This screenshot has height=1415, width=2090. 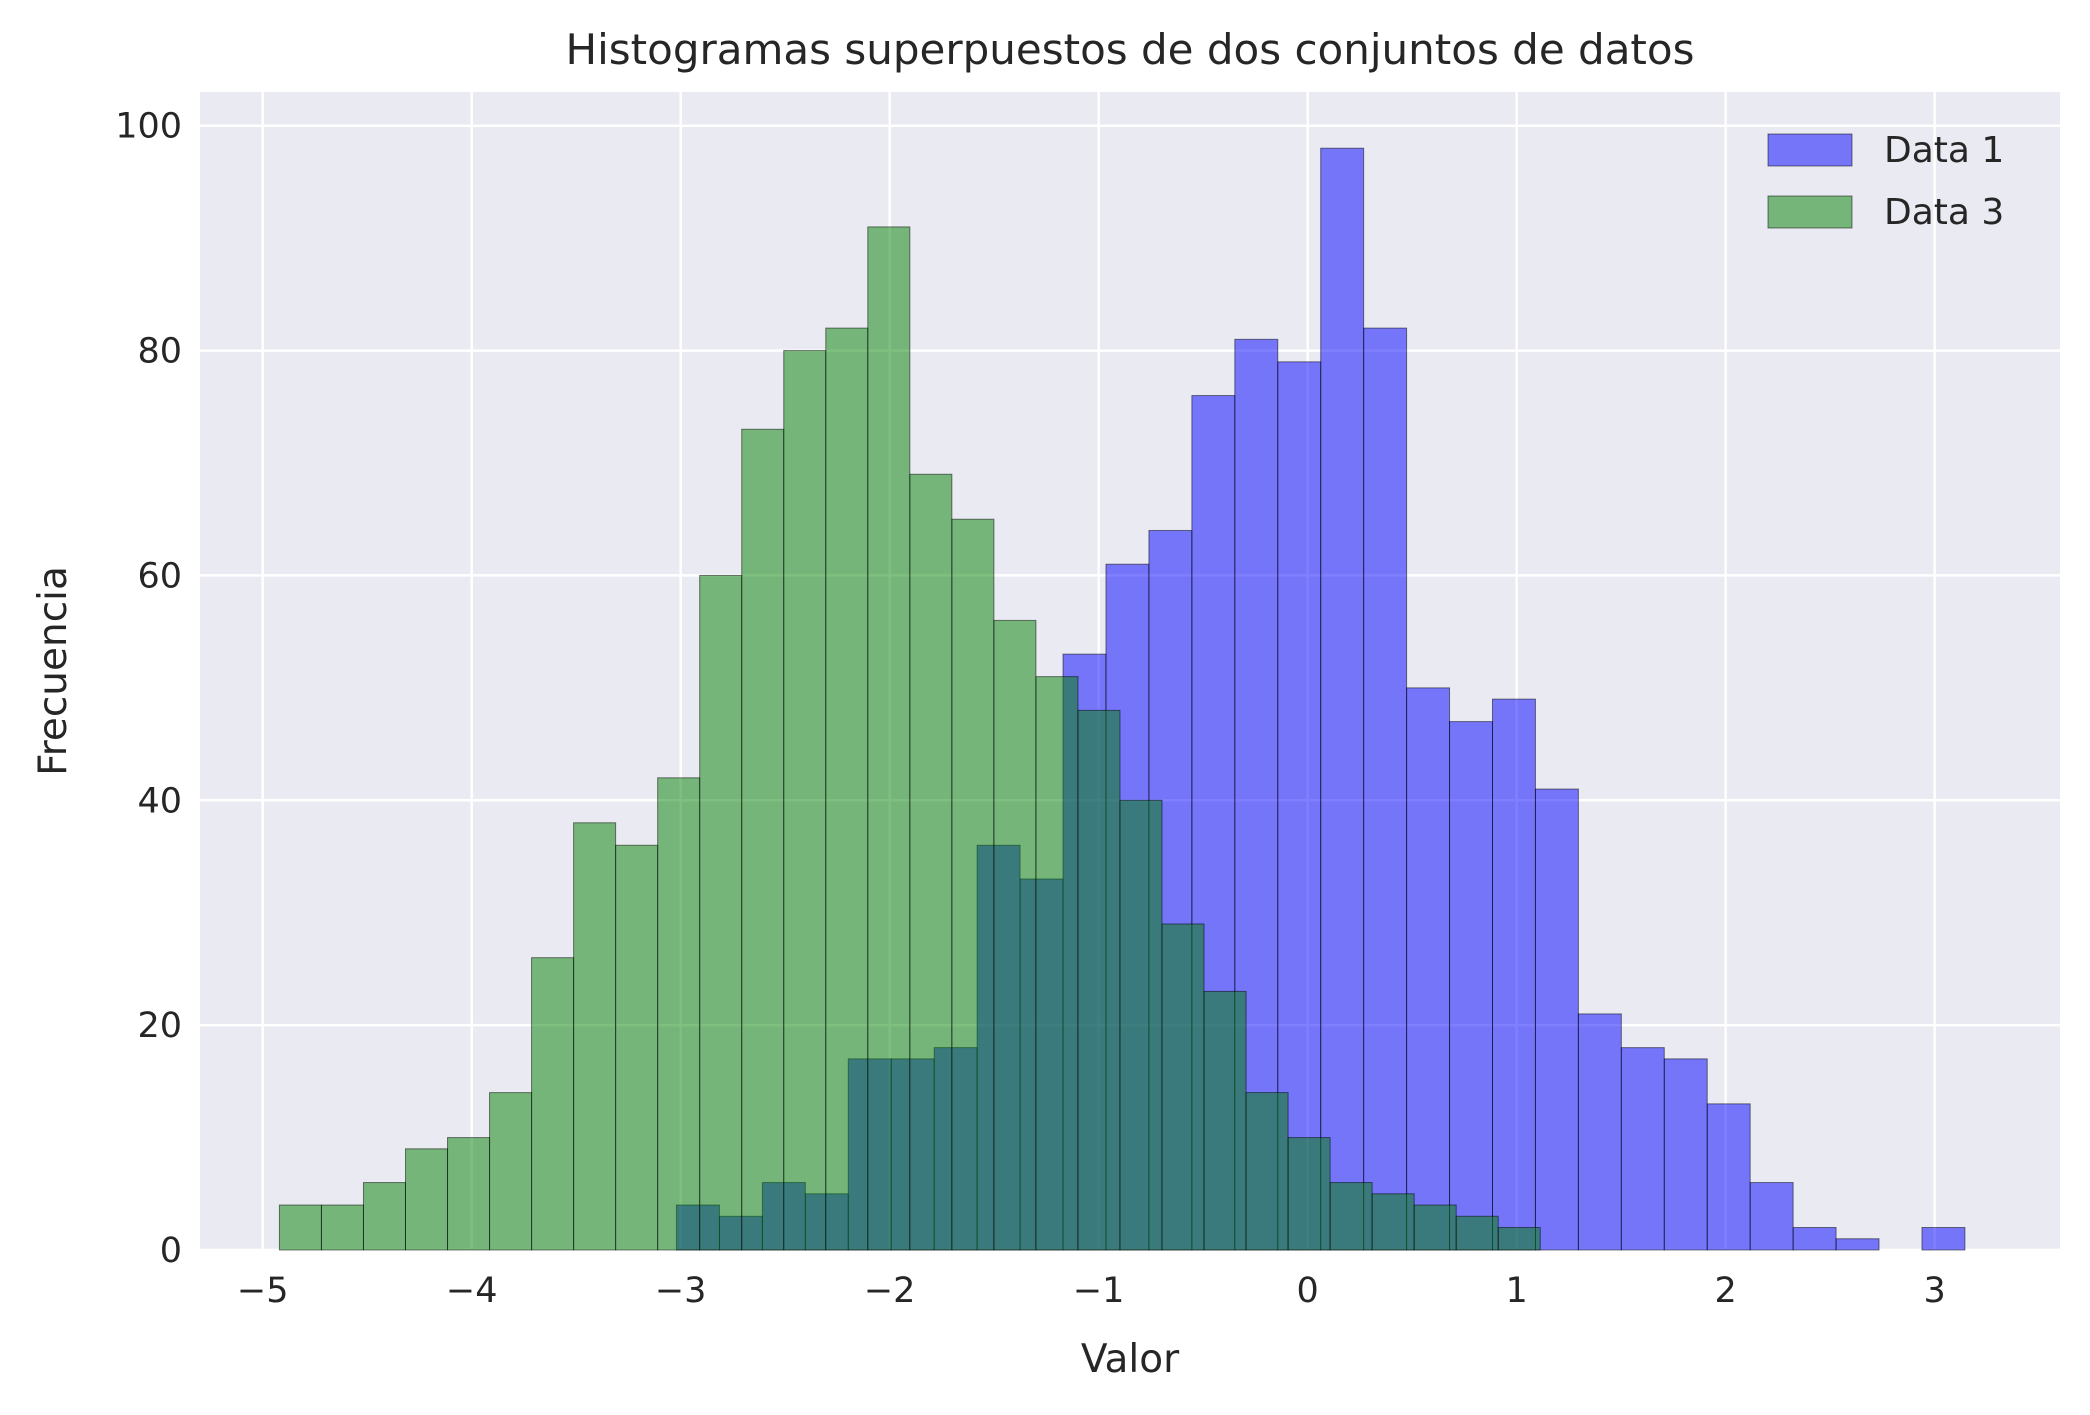 What do you see at coordinates (1885, 181) in the screenshot?
I see `legend: Data 1 Data 3` at bounding box center [1885, 181].